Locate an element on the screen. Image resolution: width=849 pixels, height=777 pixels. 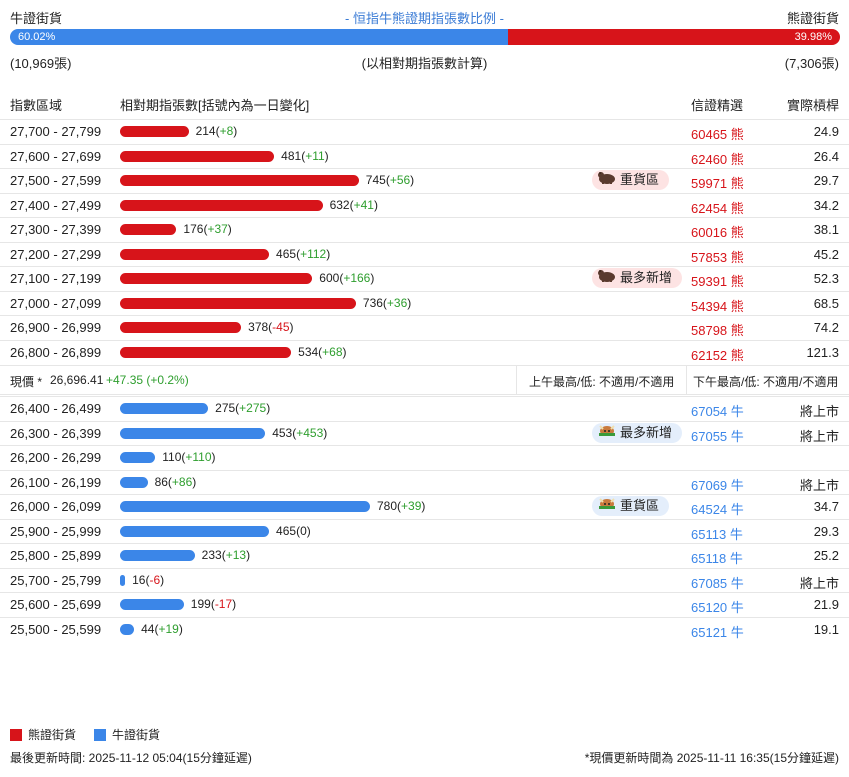
warrant-code-link: 67085 牛 is located at coordinates (717, 582).